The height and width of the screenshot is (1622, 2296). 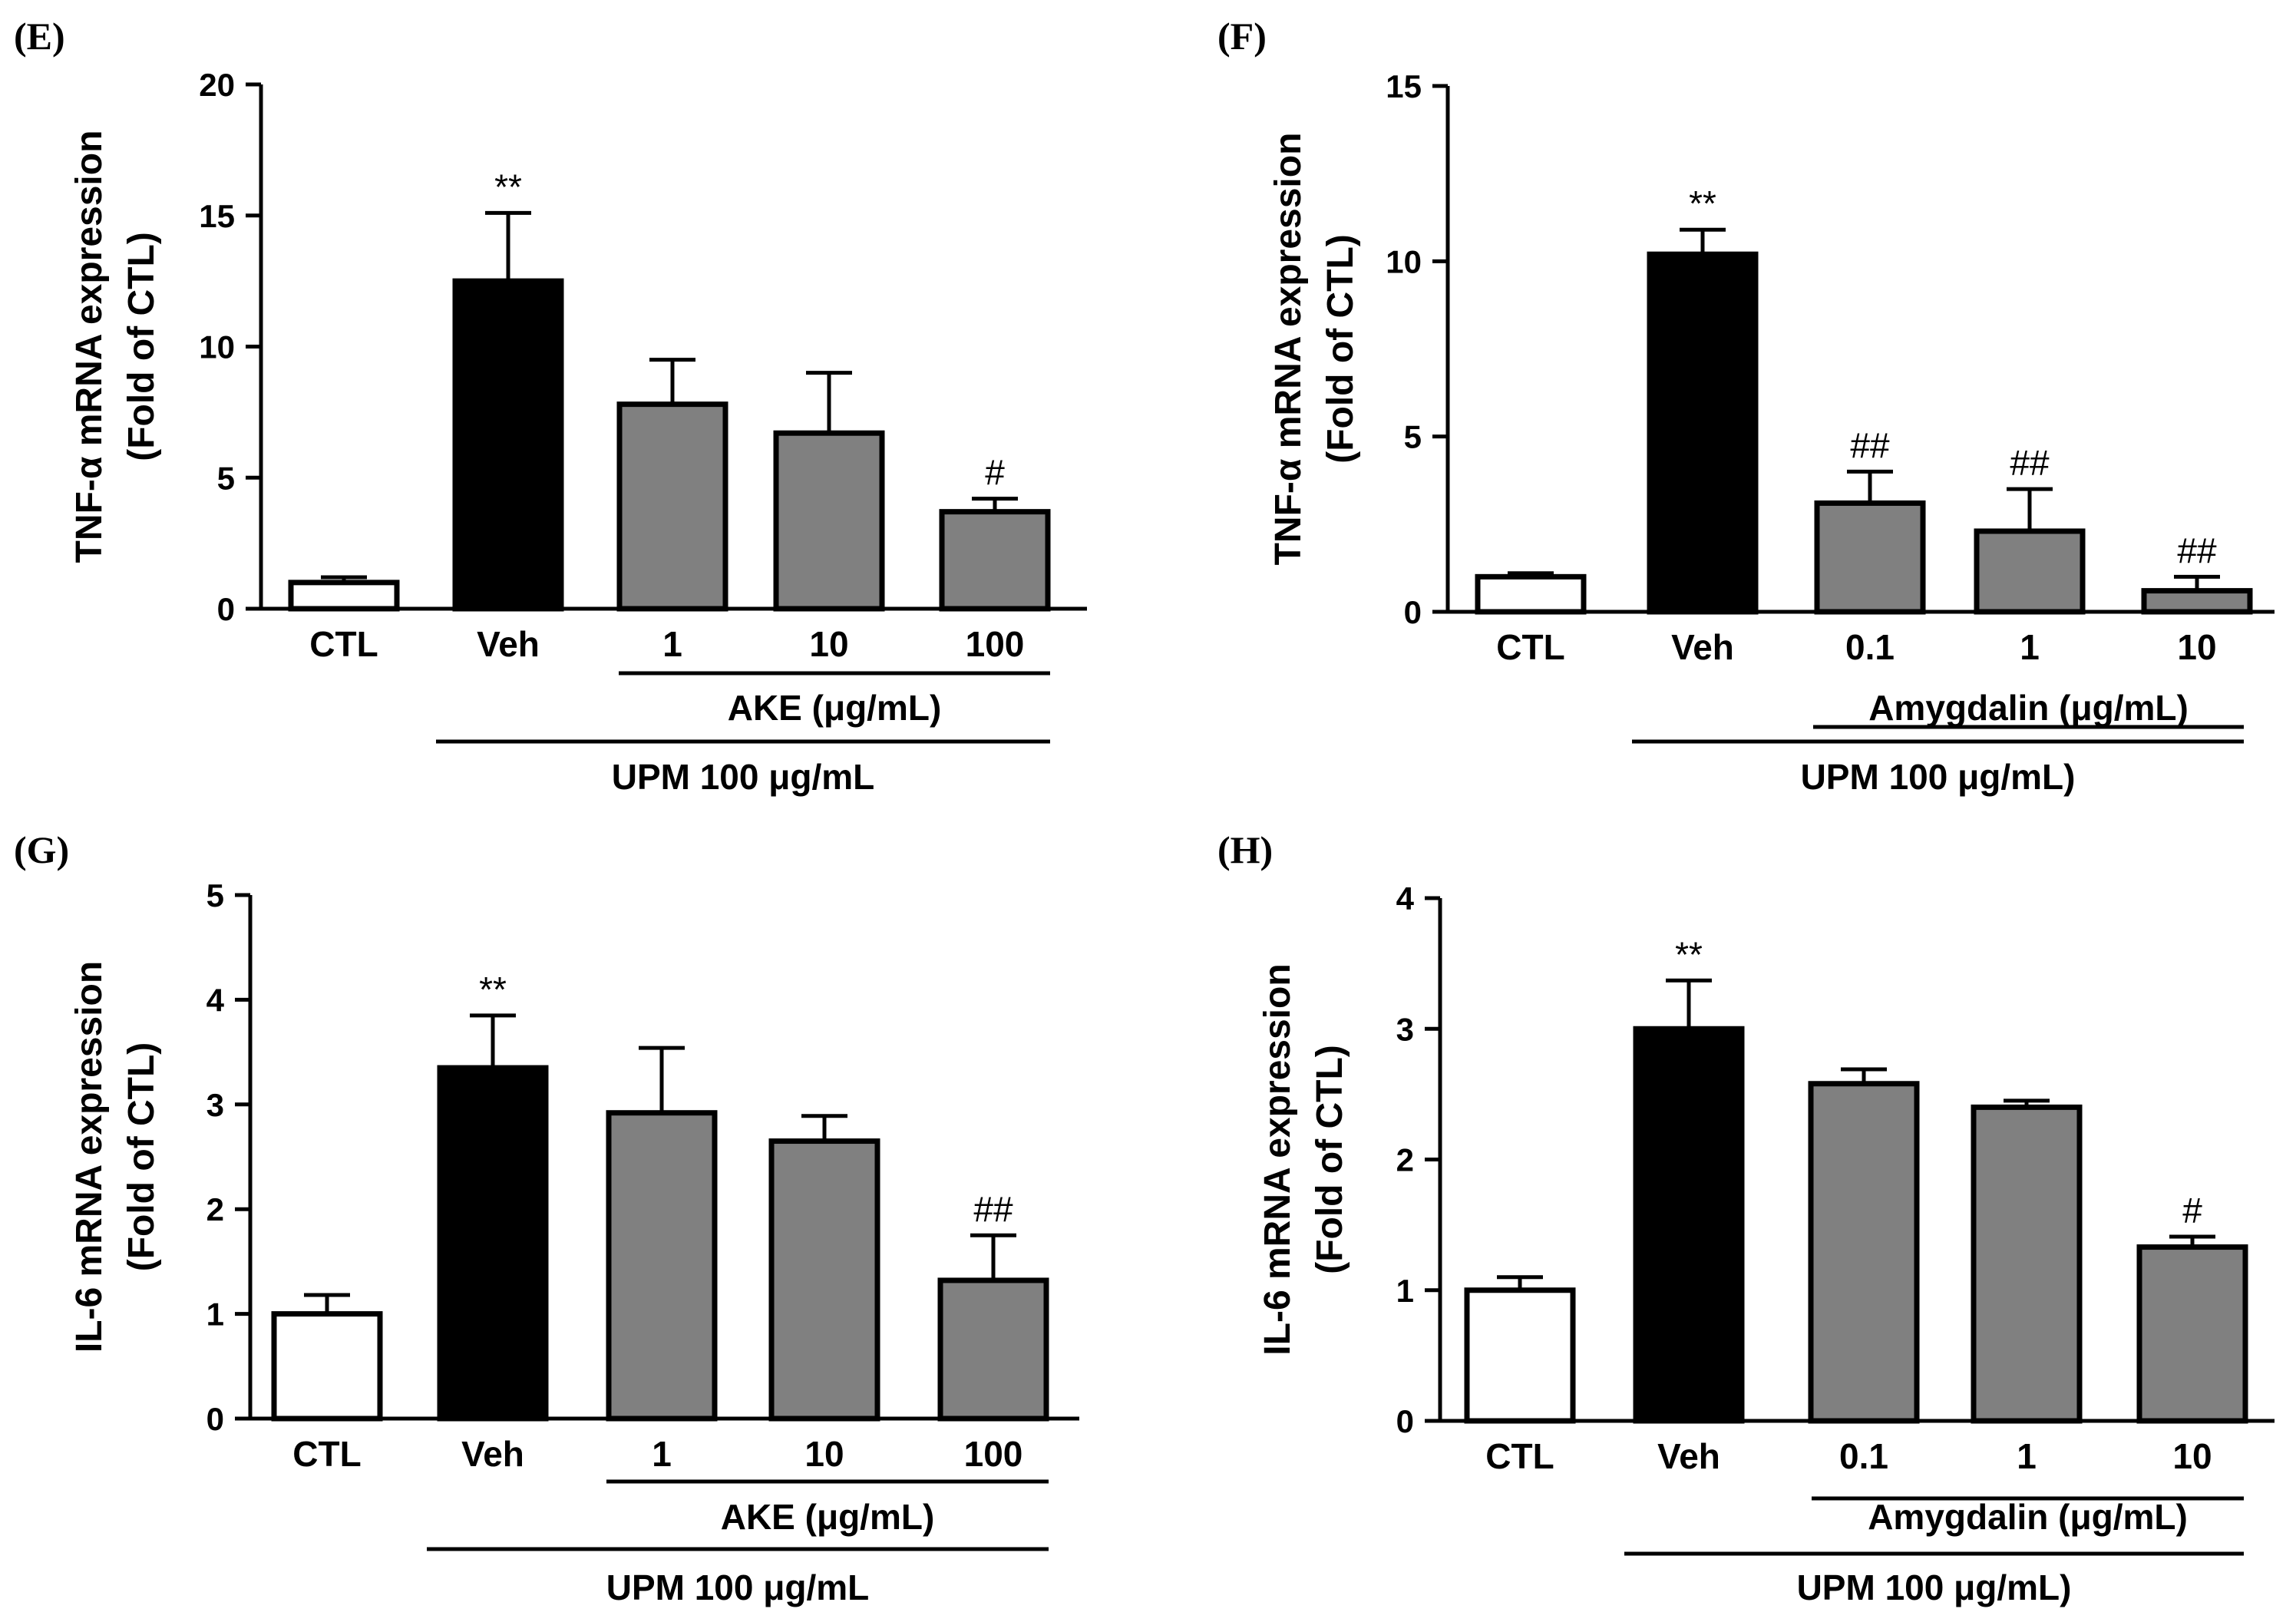 I want to click on panel-letter: (E), so click(x=39, y=36).